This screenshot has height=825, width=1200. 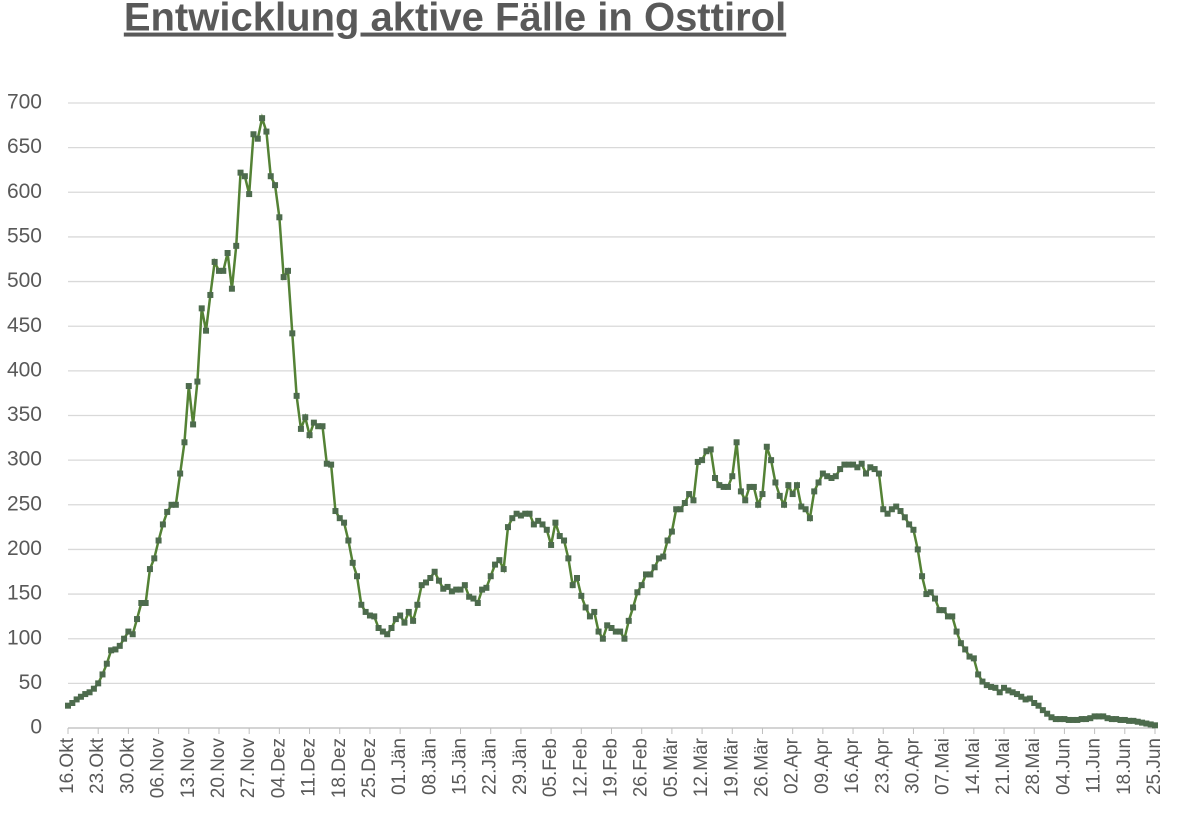 I want to click on y-tick-label: 350, so click(x=24, y=414).